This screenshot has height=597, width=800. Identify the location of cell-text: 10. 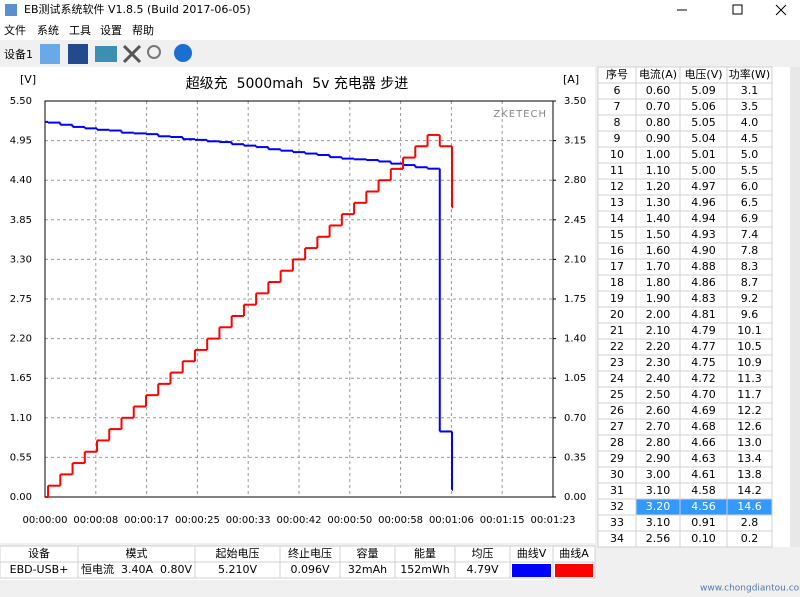
(617, 154).